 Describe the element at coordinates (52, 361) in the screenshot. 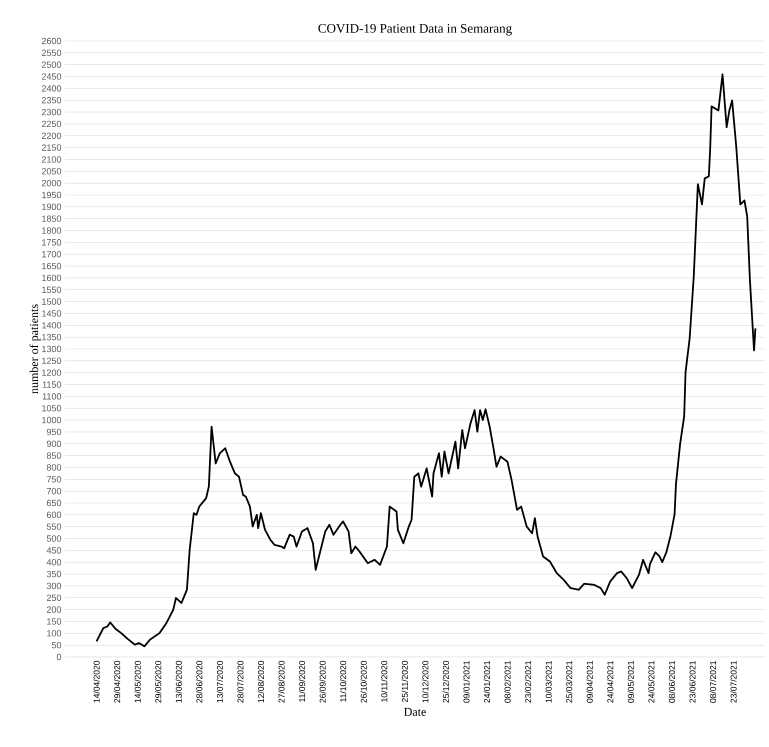

I see `y-tick-label: 1250` at that location.